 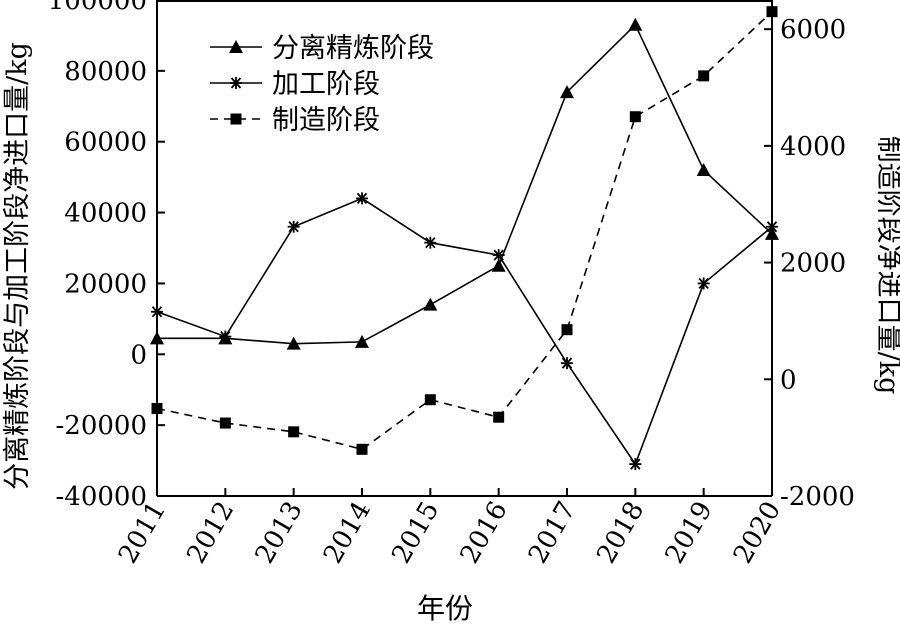 What do you see at coordinates (97, 8) in the screenshot?
I see `y-left-tick-label: 100000` at bounding box center [97, 8].